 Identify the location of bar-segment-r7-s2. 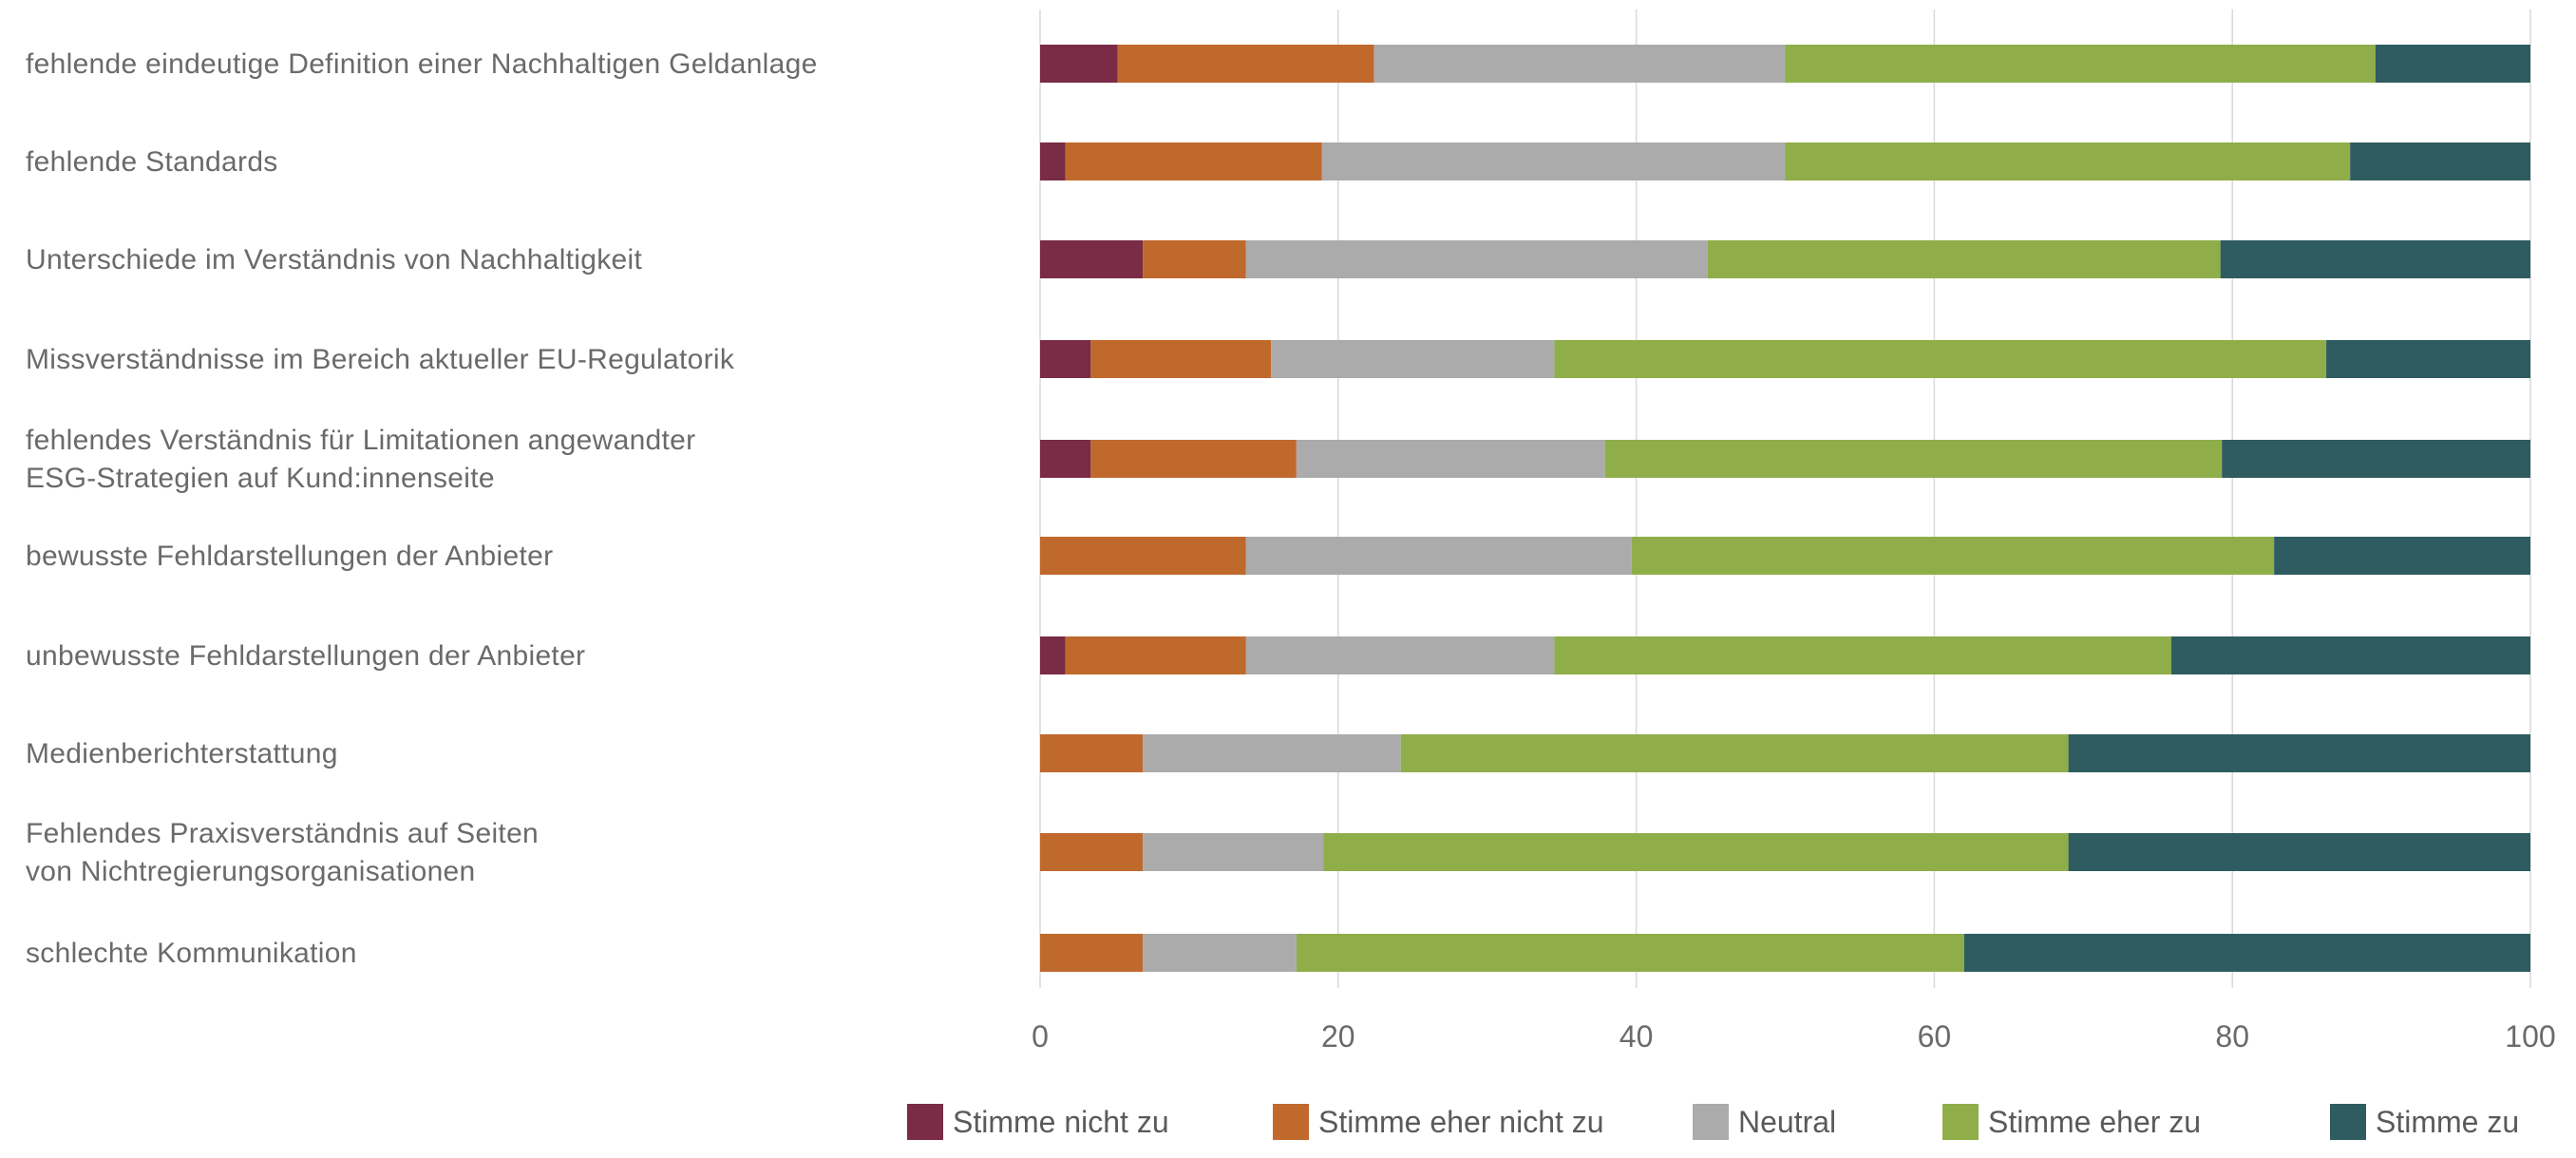
(1272, 753).